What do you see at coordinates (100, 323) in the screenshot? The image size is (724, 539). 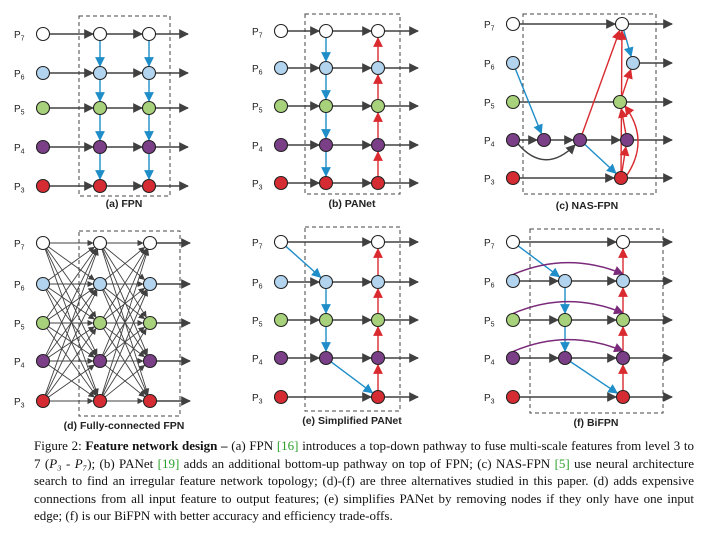 I see `panel-d-c1-p5-node` at bounding box center [100, 323].